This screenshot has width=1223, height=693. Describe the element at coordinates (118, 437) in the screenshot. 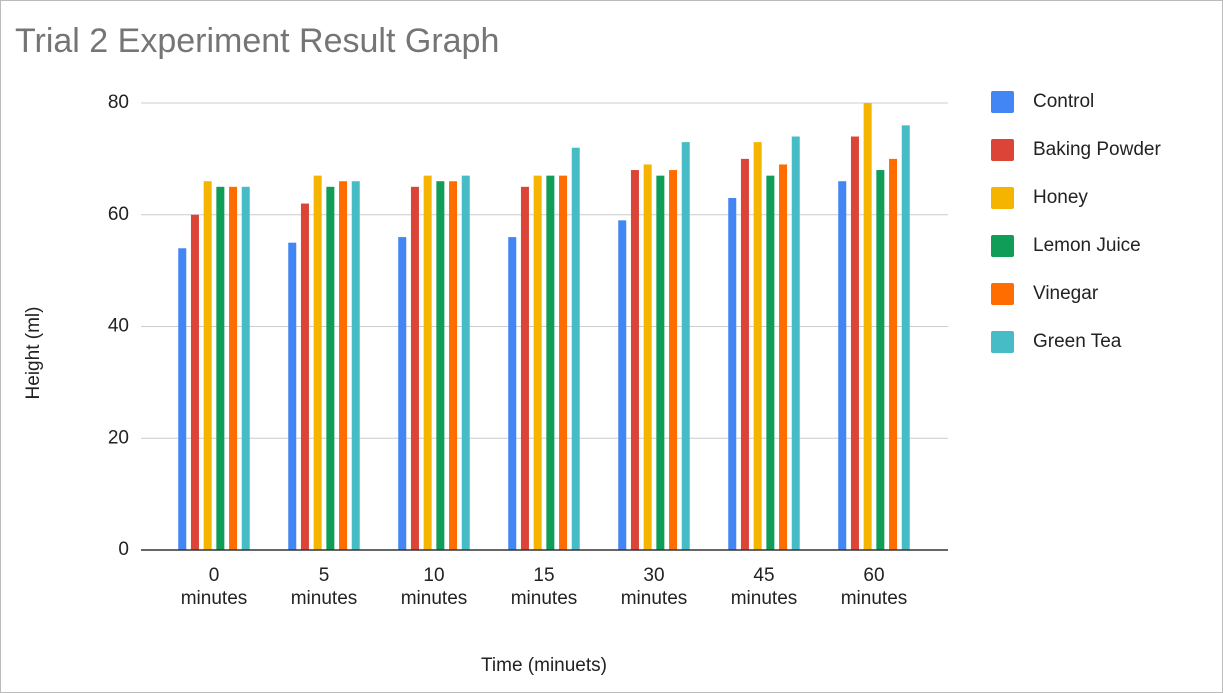

I see `y-tick-label: 20` at that location.